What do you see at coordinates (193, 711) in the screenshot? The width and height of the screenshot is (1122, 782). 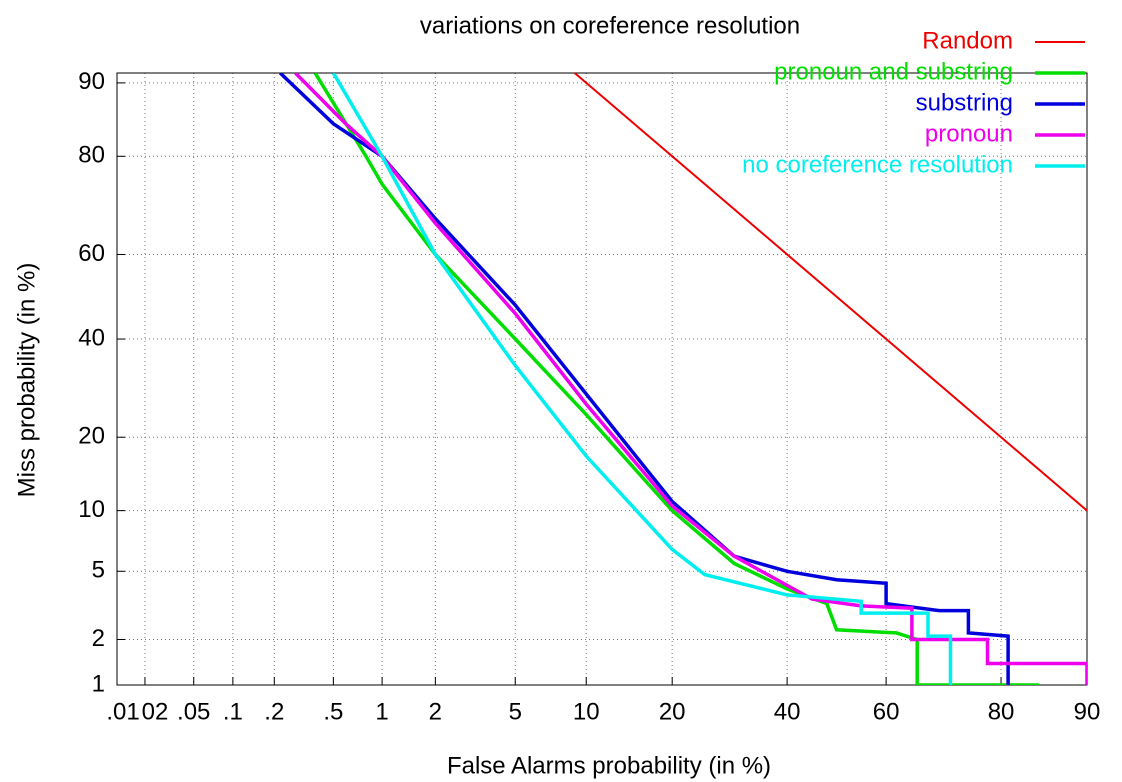 I see `x-tick-label: .05` at bounding box center [193, 711].